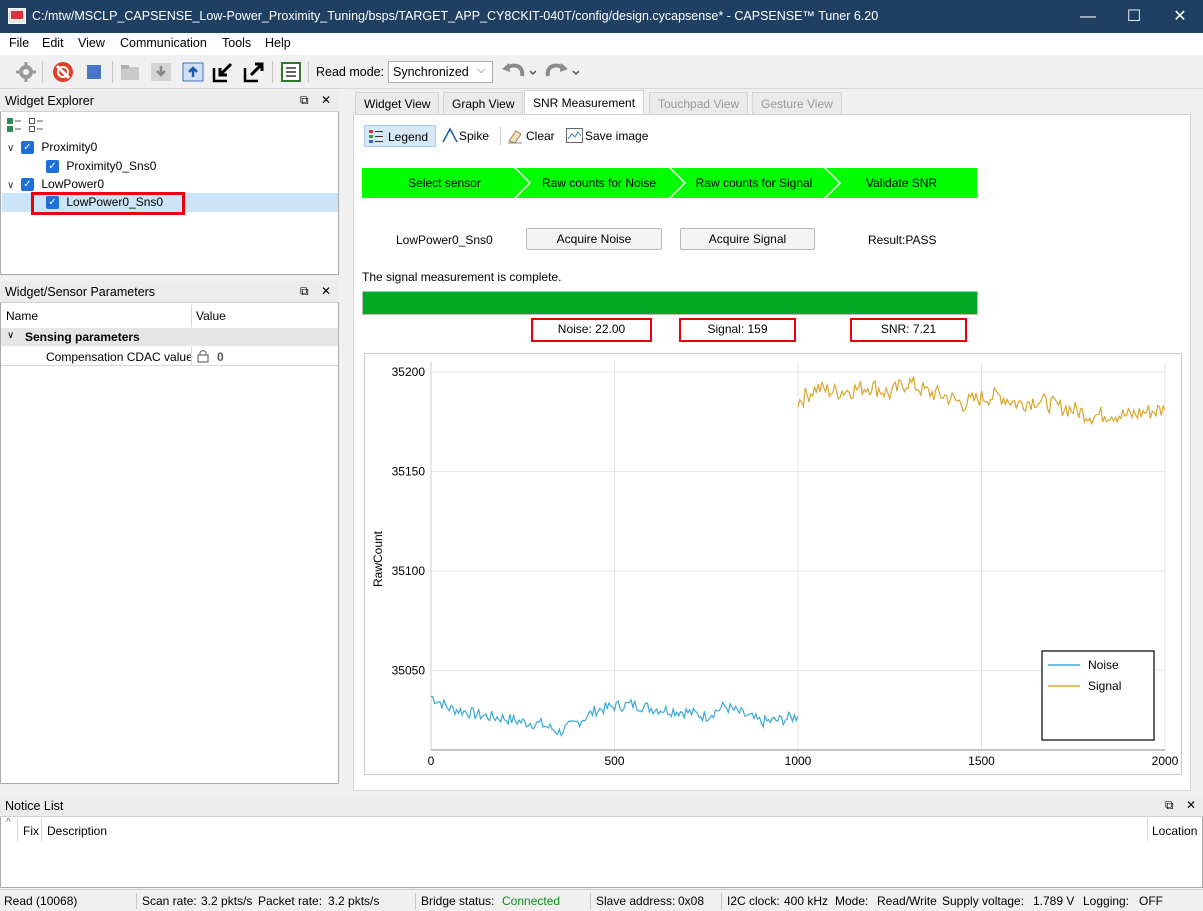 The image size is (1203, 911). What do you see at coordinates (130, 72) in the screenshot?
I see `open-file-icon` at bounding box center [130, 72].